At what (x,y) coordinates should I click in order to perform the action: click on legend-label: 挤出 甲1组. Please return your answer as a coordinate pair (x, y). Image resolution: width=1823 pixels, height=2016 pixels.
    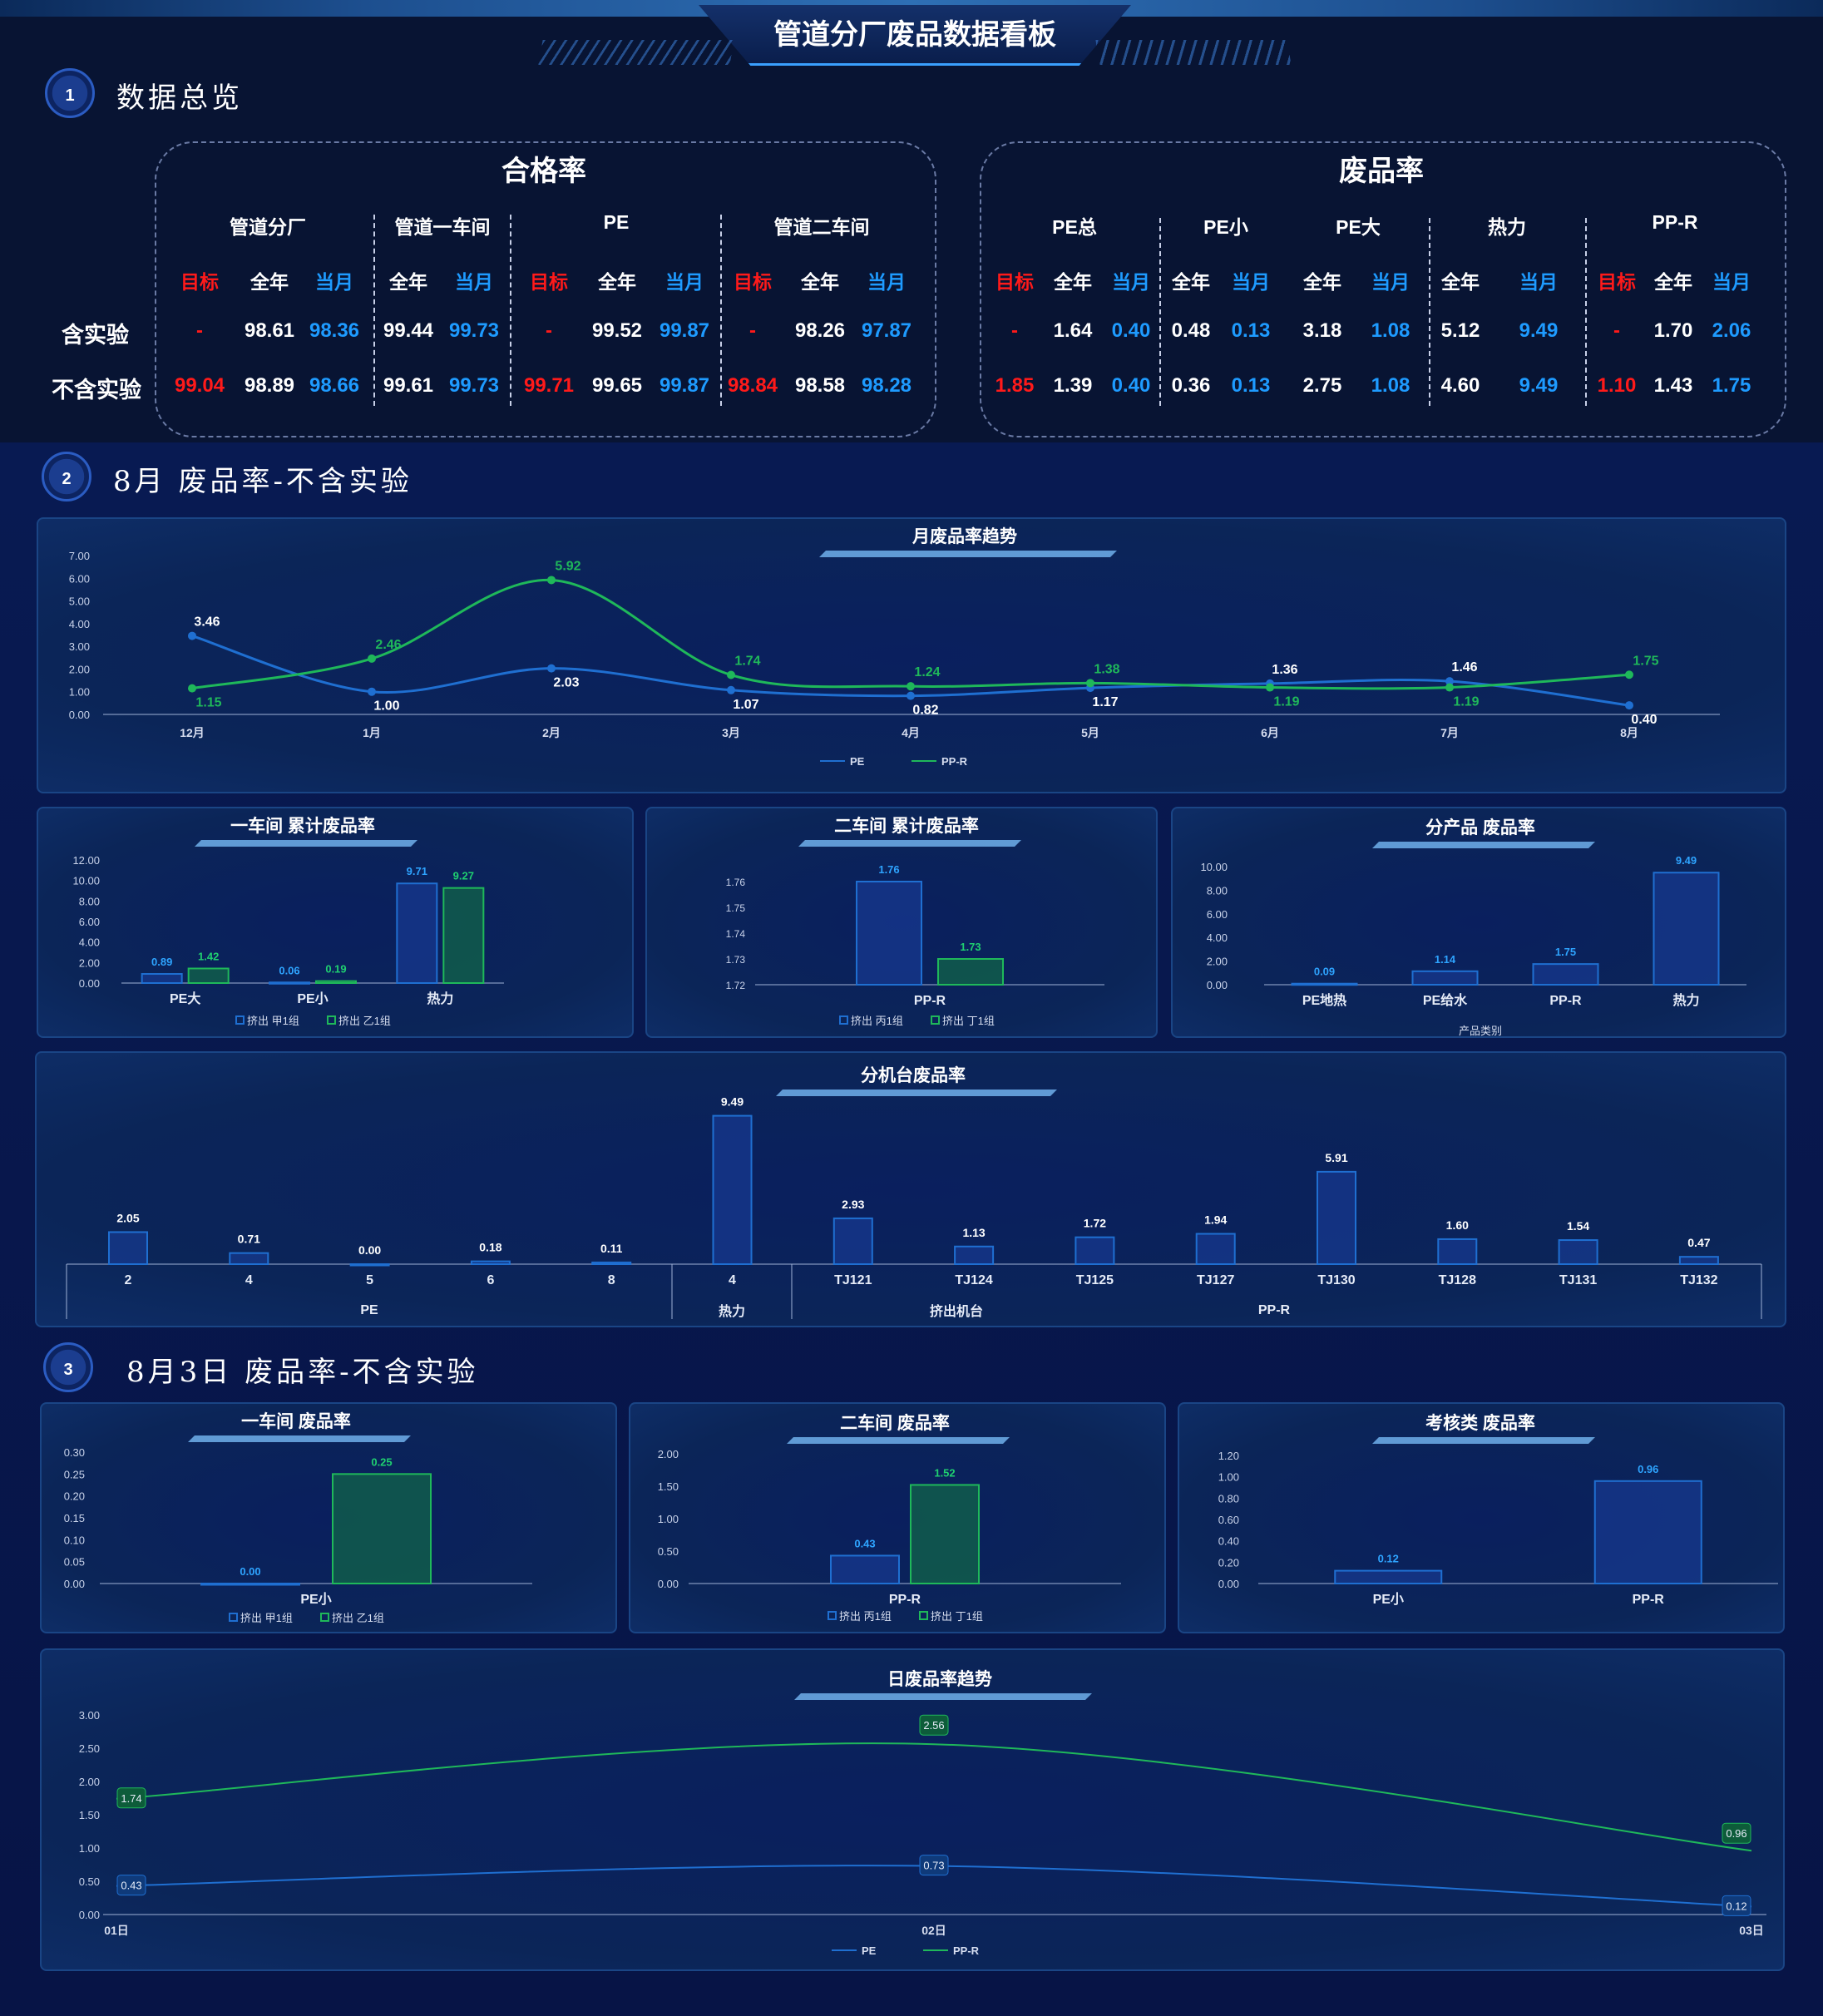
    Looking at the image, I should click on (273, 1021).